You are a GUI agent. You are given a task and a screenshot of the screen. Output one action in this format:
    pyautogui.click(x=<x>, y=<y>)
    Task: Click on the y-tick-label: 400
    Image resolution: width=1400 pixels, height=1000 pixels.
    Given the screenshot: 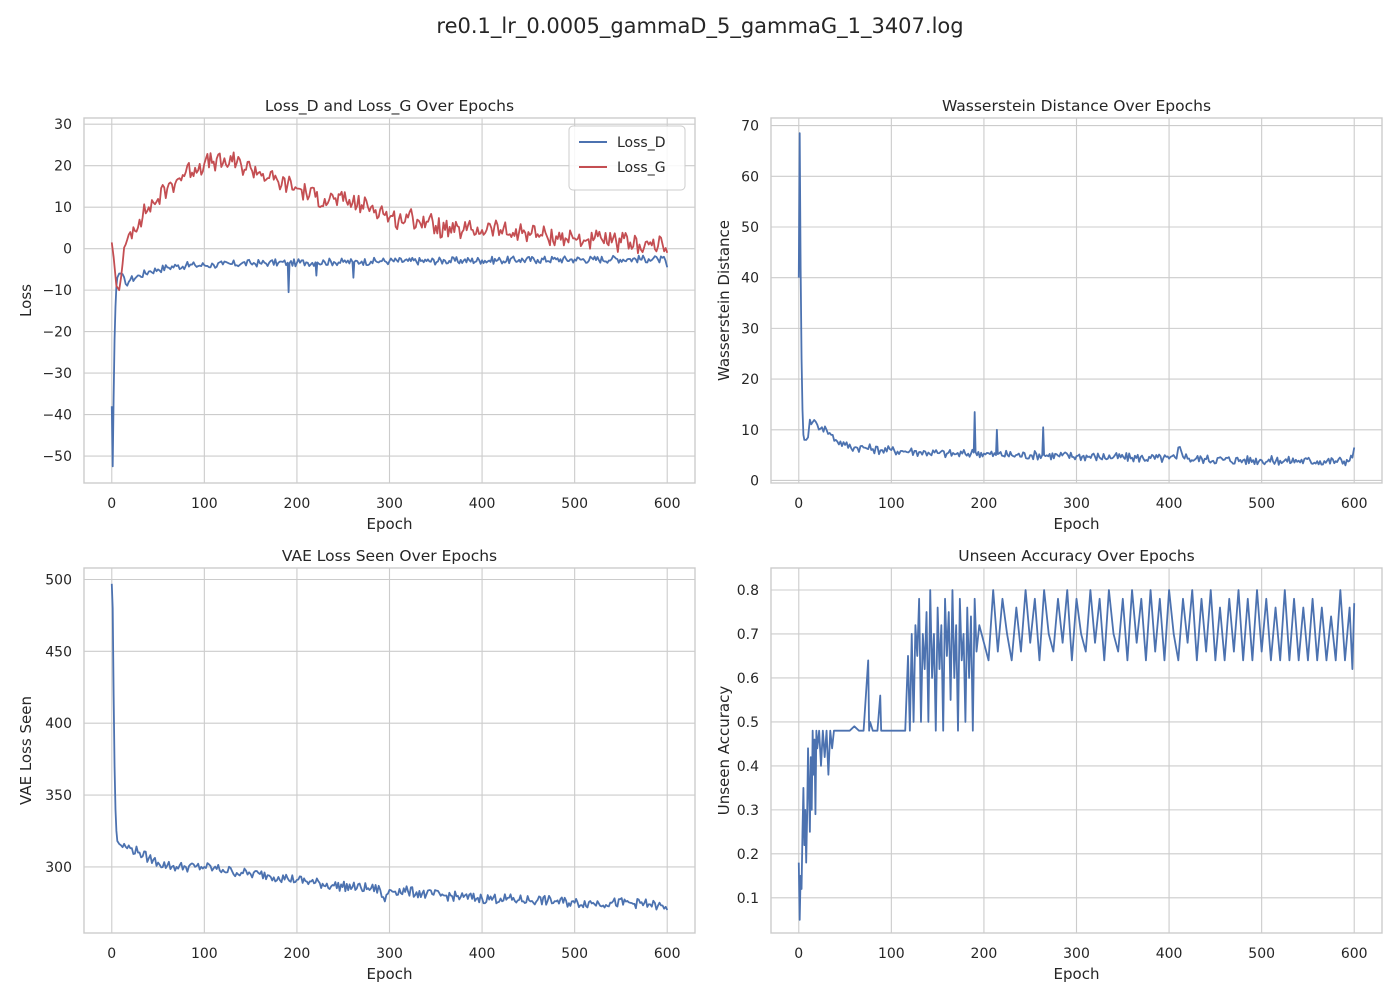 What is the action you would take?
    pyautogui.click(x=58, y=724)
    